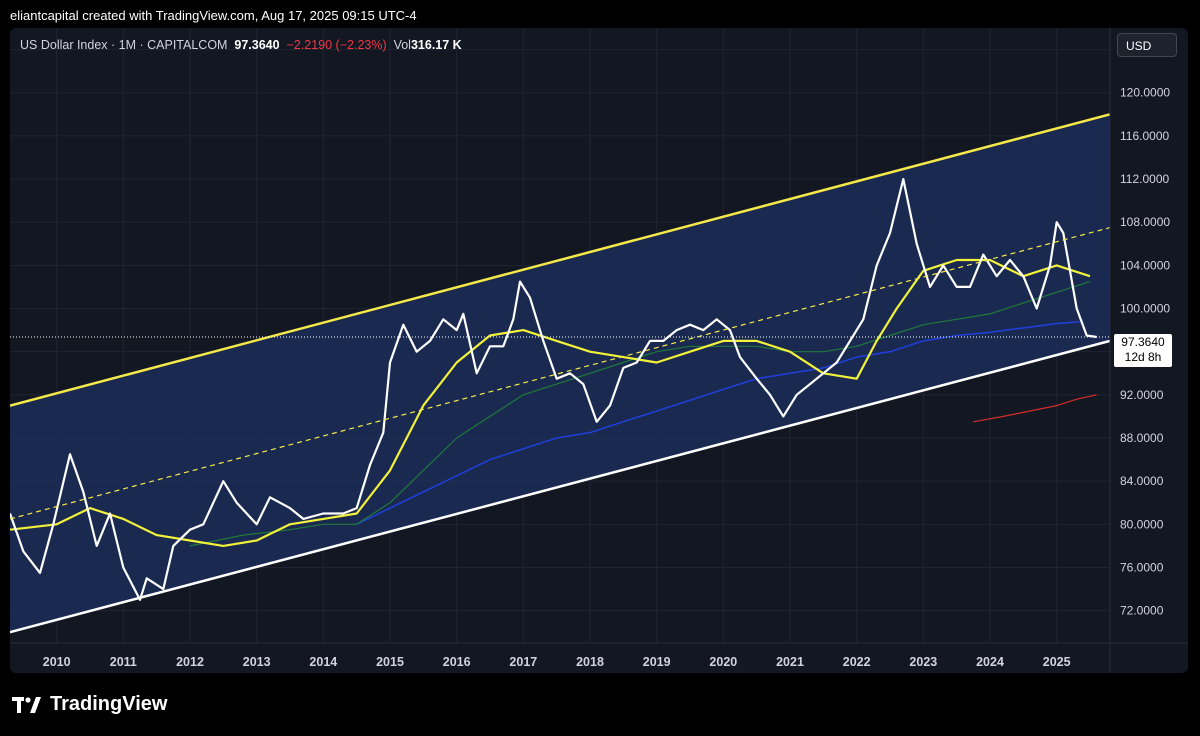  I want to click on currency-button: USD, so click(1147, 45).